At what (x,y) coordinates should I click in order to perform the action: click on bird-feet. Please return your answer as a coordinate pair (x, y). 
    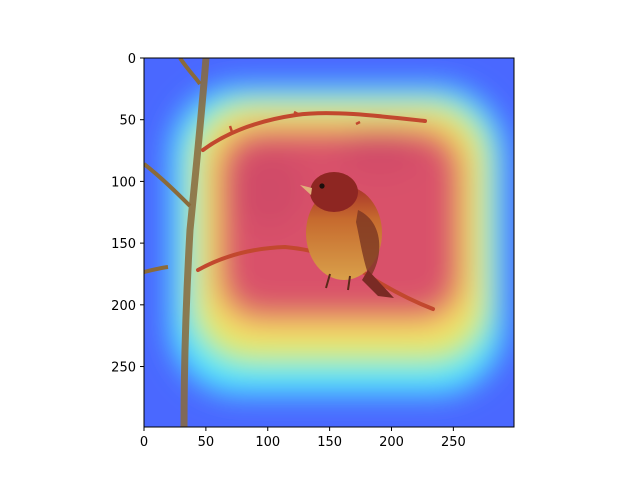
    Looking at the image, I should click on (338, 282).